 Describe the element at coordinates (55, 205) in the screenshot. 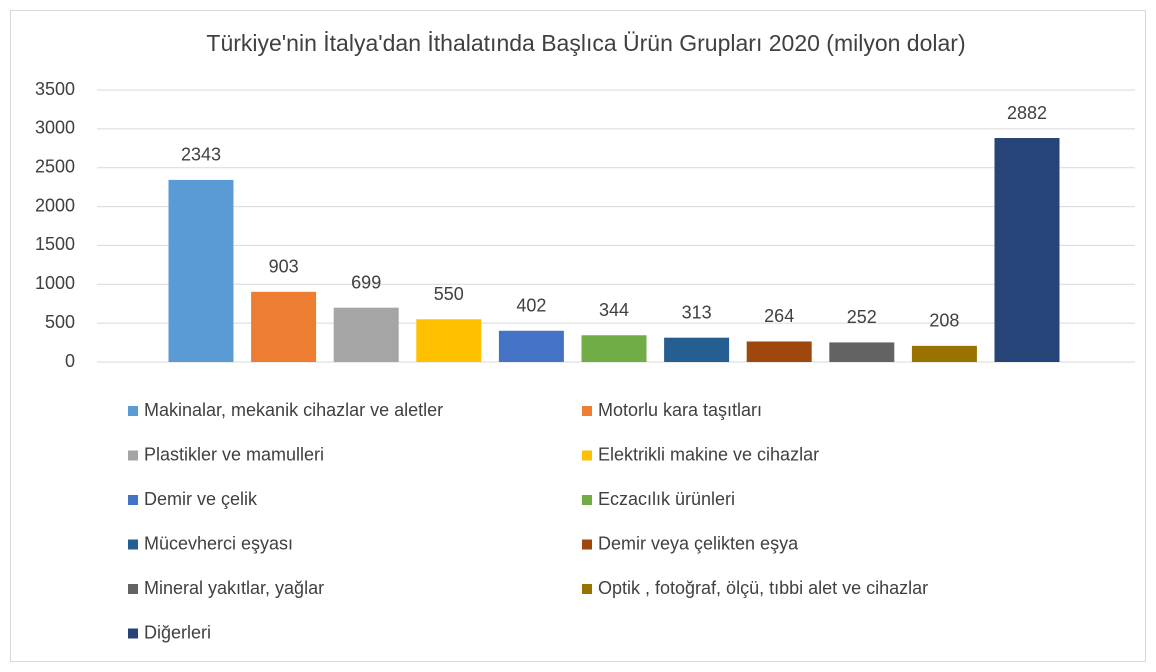

I see `y-tick-label: 2000` at that location.